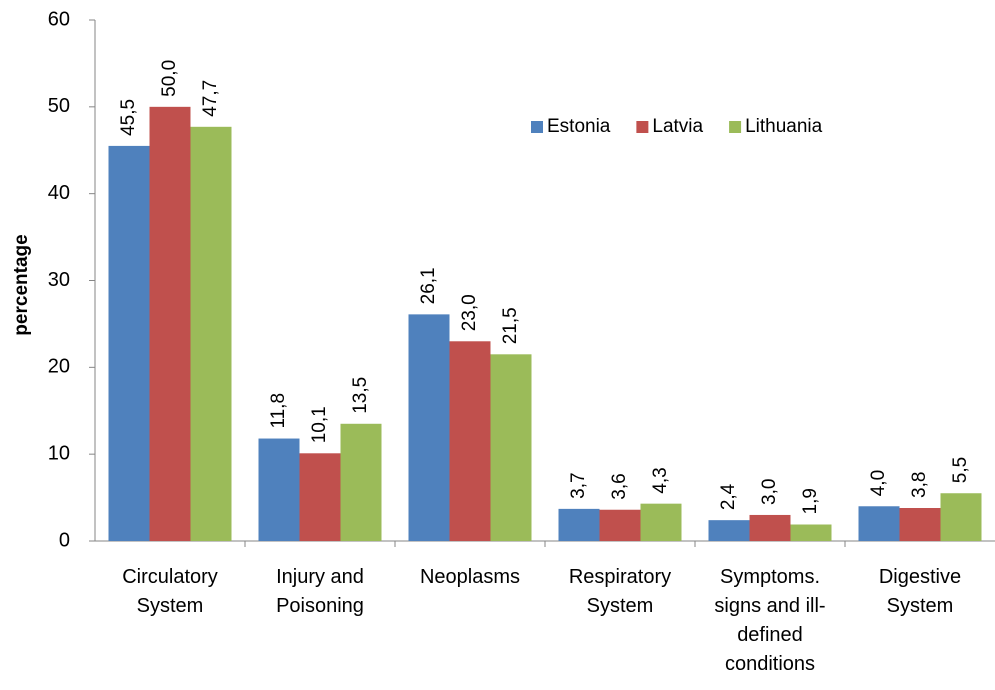 Image resolution: width=995 pixels, height=690 pixels. What do you see at coordinates (59, 367) in the screenshot?
I see `y-tick-label: 20` at bounding box center [59, 367].